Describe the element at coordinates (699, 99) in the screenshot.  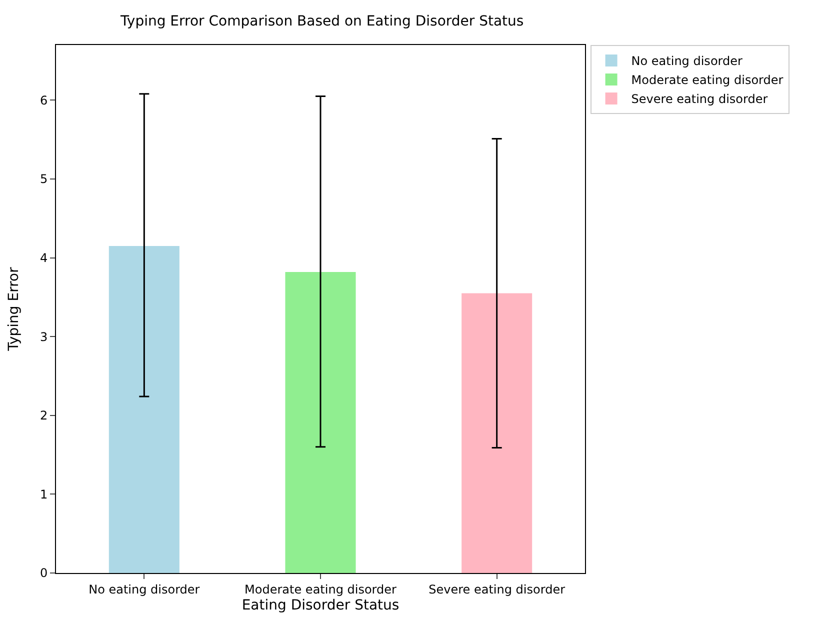
I see `legend-label: Severe eating disorder` at that location.